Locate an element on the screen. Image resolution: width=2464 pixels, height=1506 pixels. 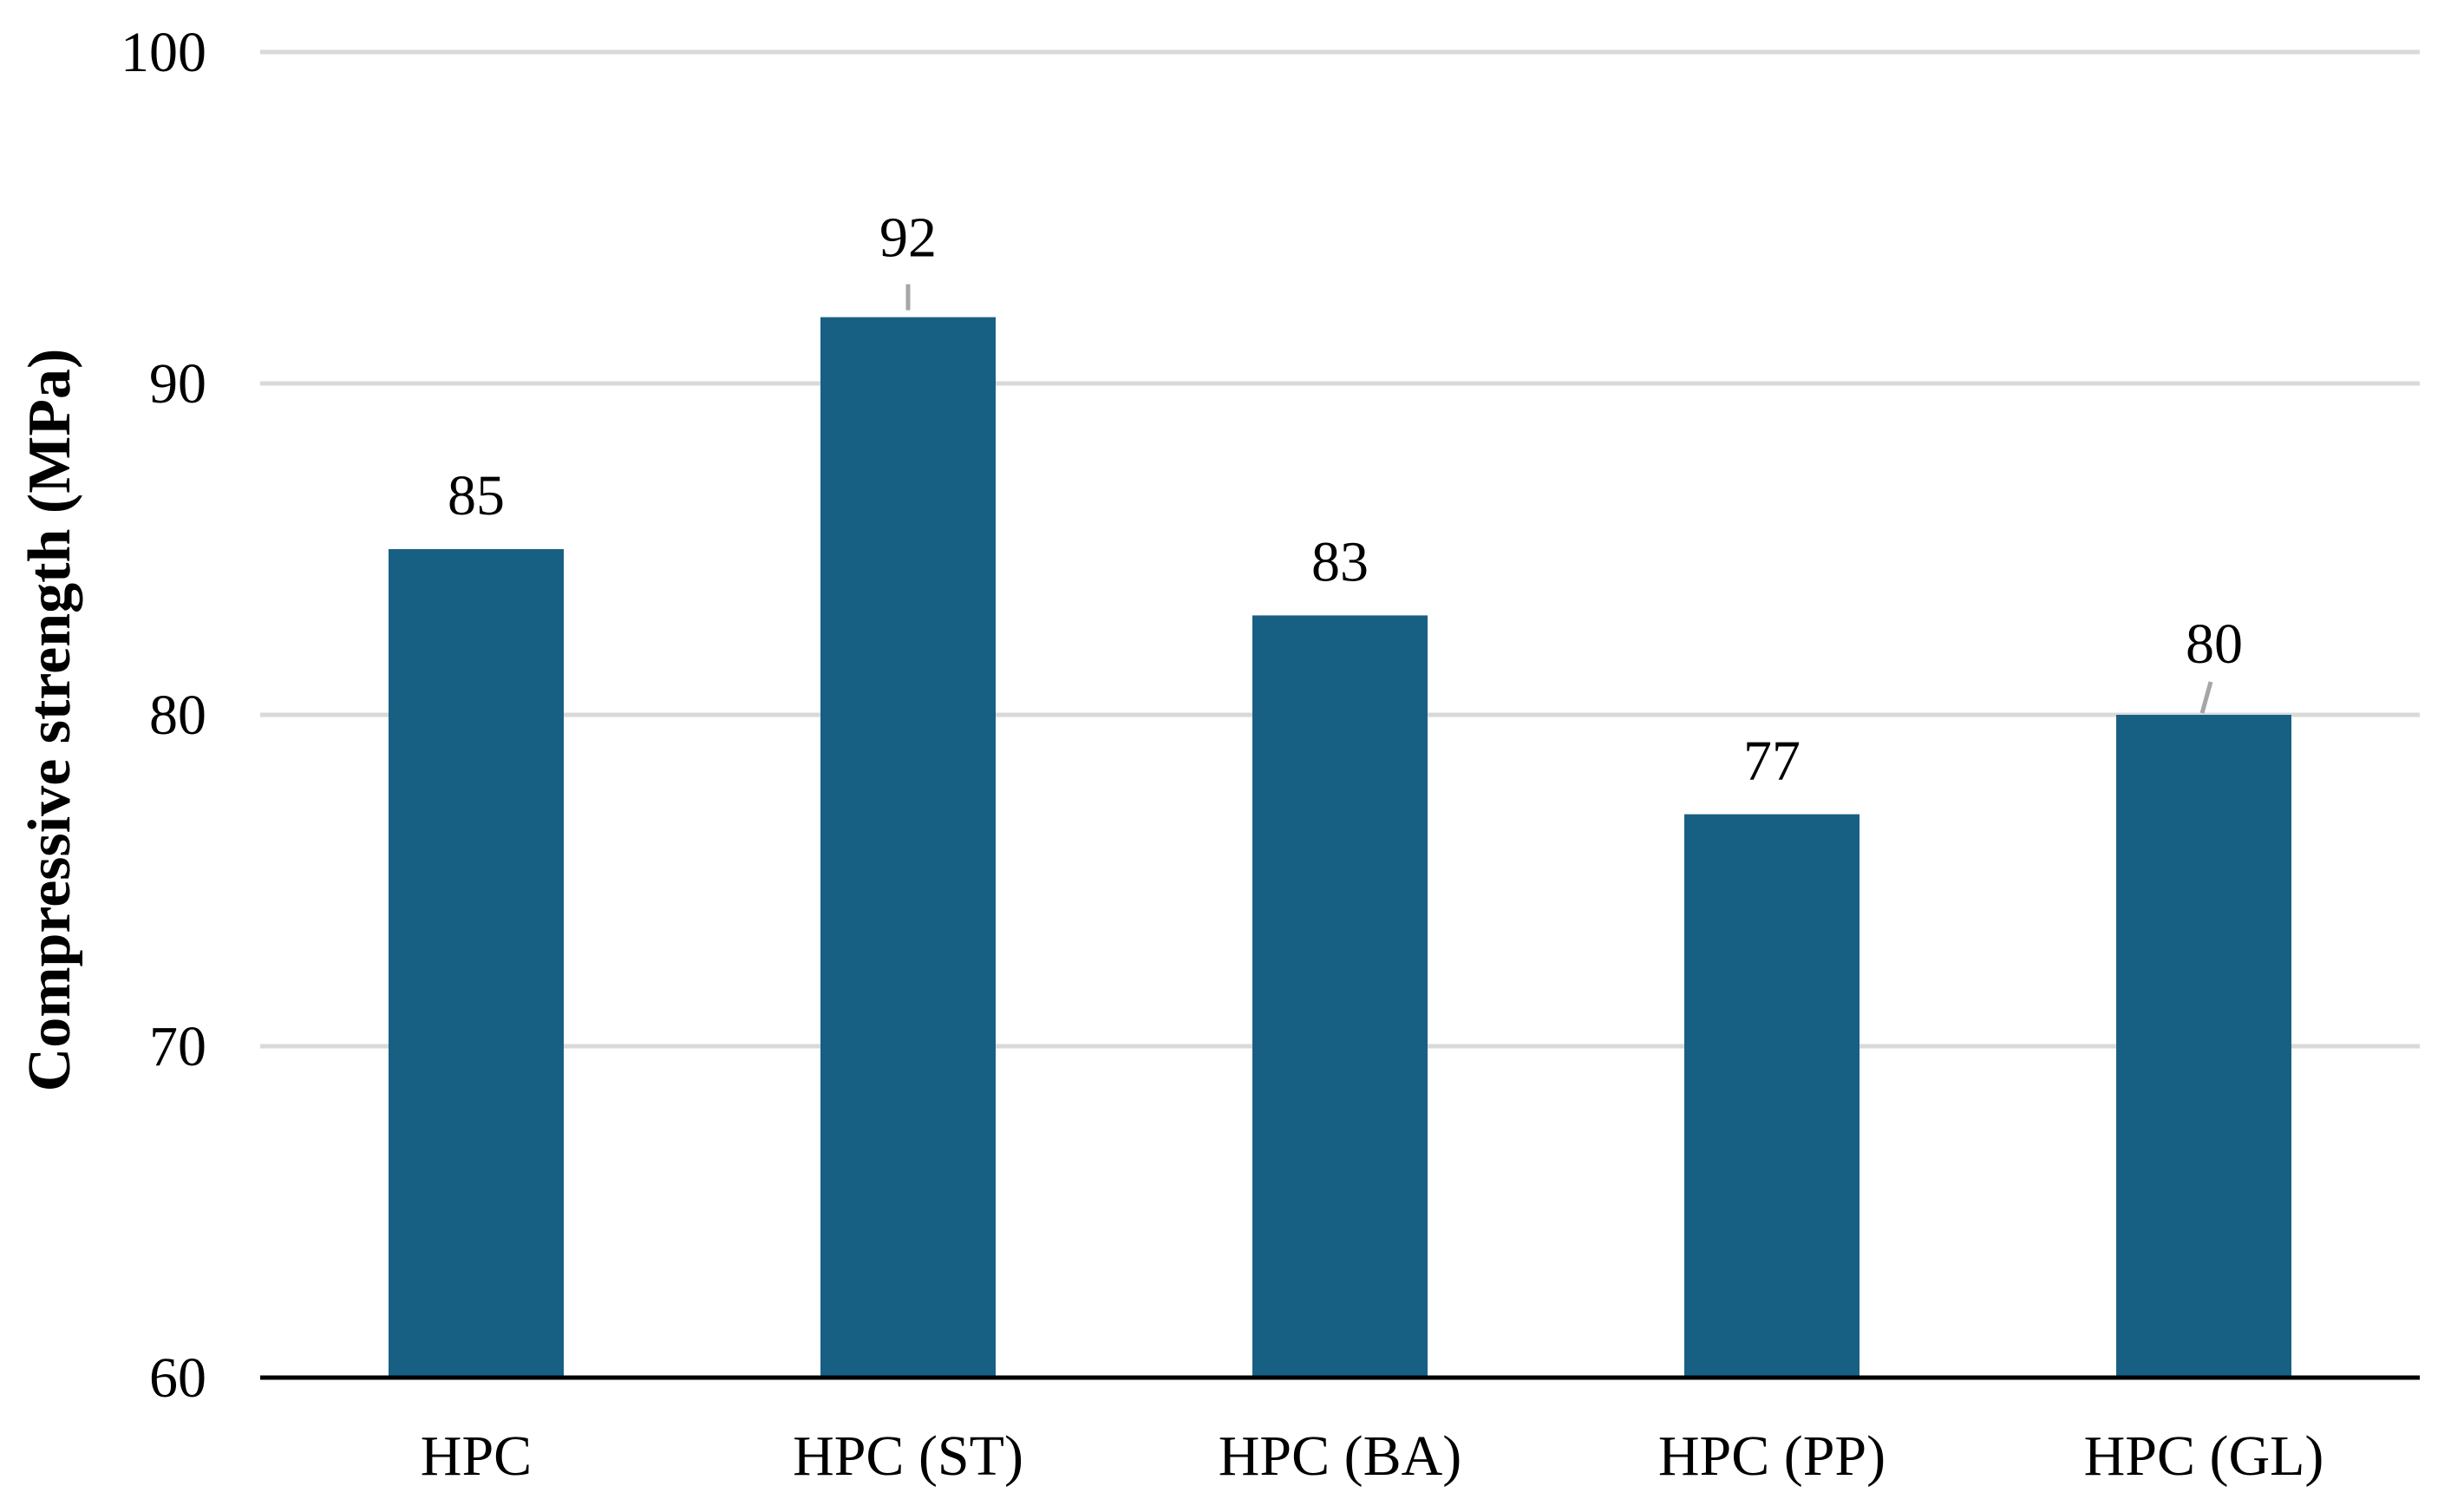
data-label: 92 is located at coordinates (908, 238).